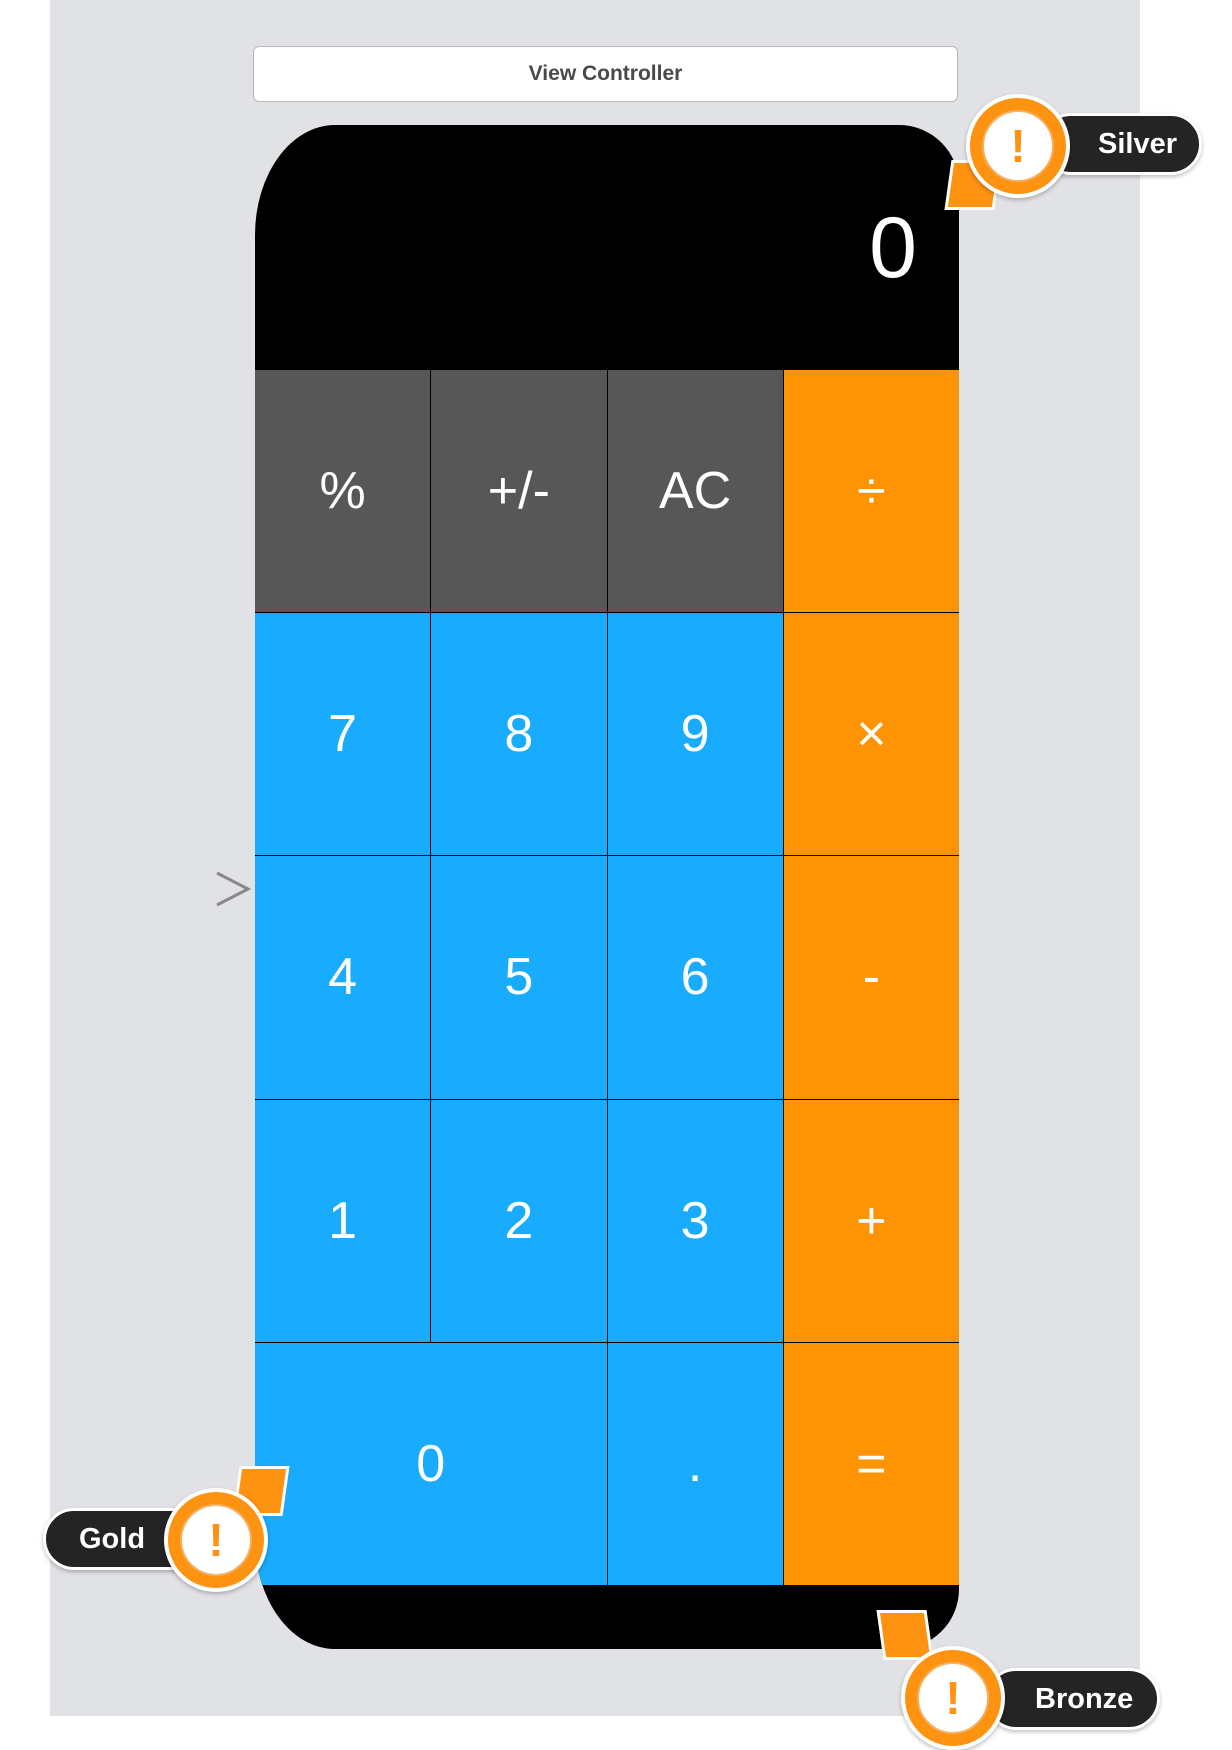 This screenshot has width=1232, height=1750. What do you see at coordinates (519, 1220) in the screenshot?
I see `key-2-button: 2` at bounding box center [519, 1220].